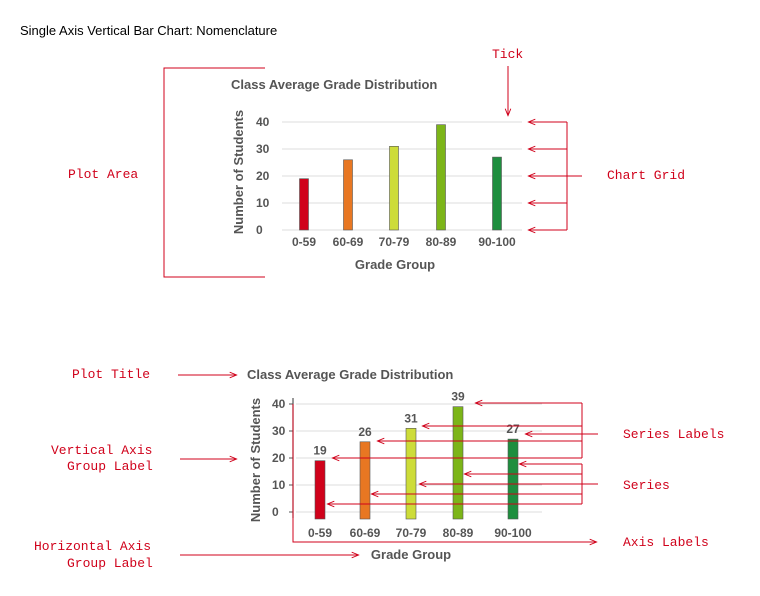  What do you see at coordinates (666, 542) in the screenshot?
I see `axis-labels-annotation: Axis Labels` at bounding box center [666, 542].